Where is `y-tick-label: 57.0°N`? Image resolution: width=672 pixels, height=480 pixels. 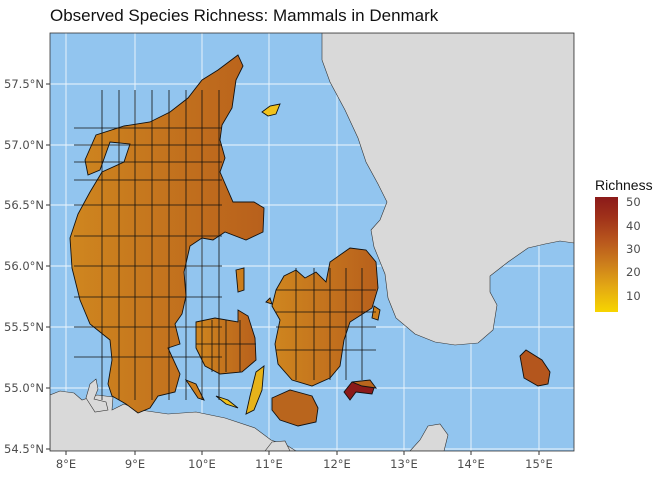 y-tick-label: 57.0°N is located at coordinates (24, 145).